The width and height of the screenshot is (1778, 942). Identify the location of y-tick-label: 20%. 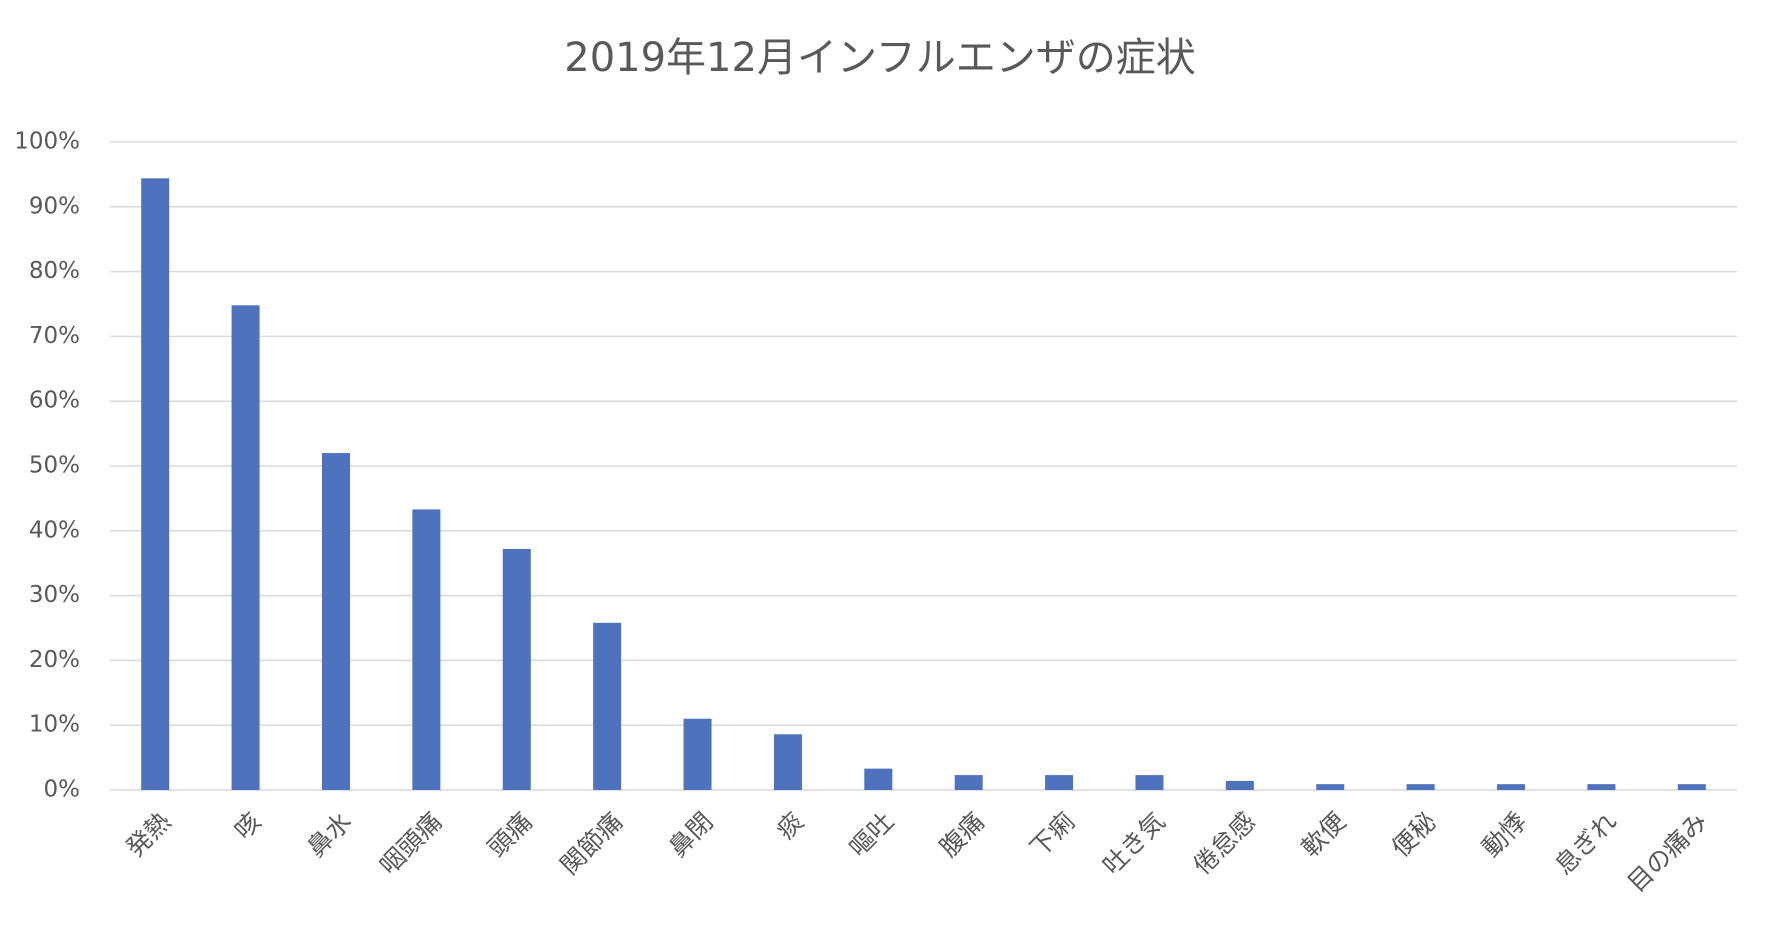
(54, 660).